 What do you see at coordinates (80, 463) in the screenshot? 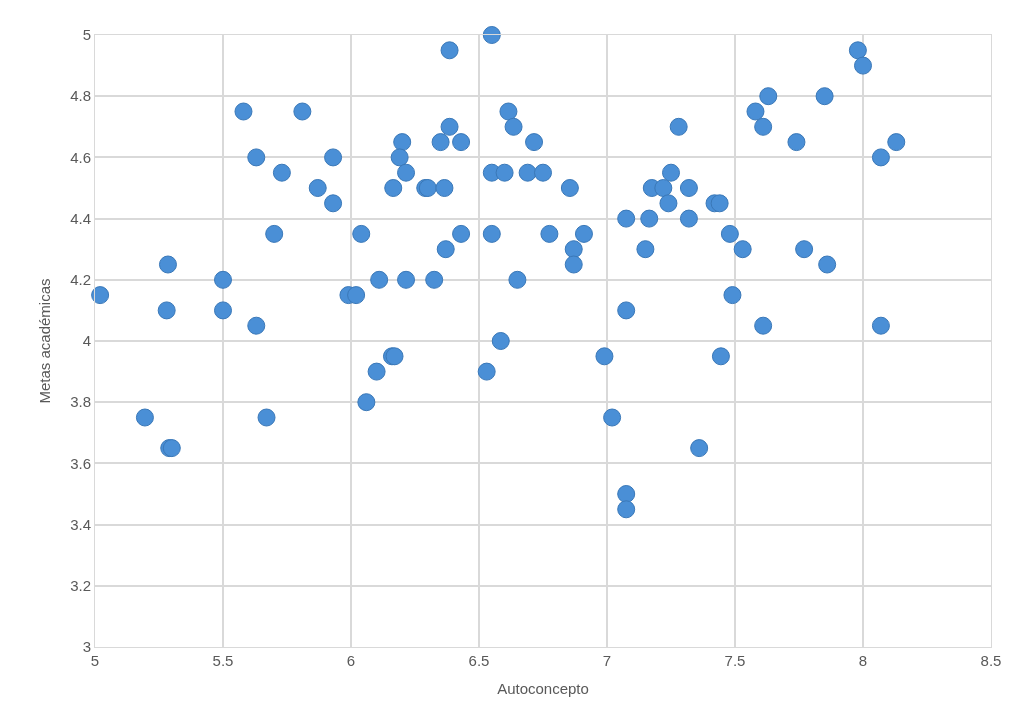
I see `y-tick-label: 3.6` at bounding box center [80, 463].